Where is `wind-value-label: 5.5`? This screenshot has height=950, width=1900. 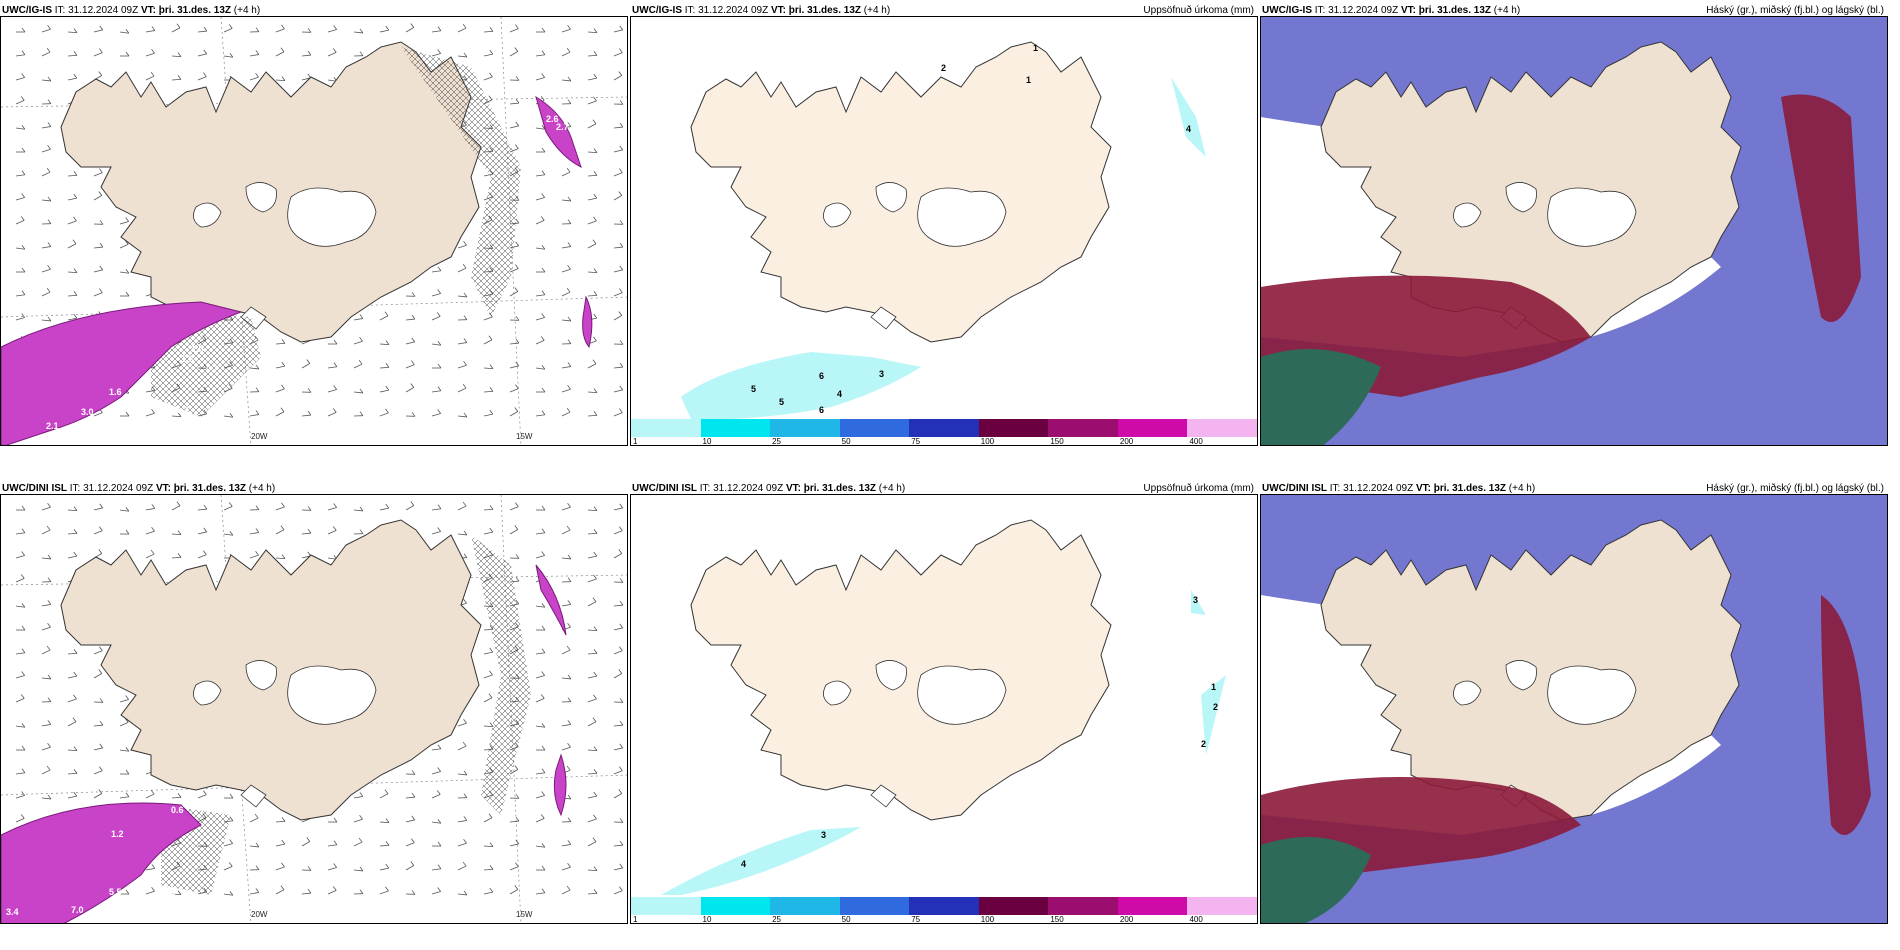 wind-value-label: 5.5 is located at coordinates (115, 892).